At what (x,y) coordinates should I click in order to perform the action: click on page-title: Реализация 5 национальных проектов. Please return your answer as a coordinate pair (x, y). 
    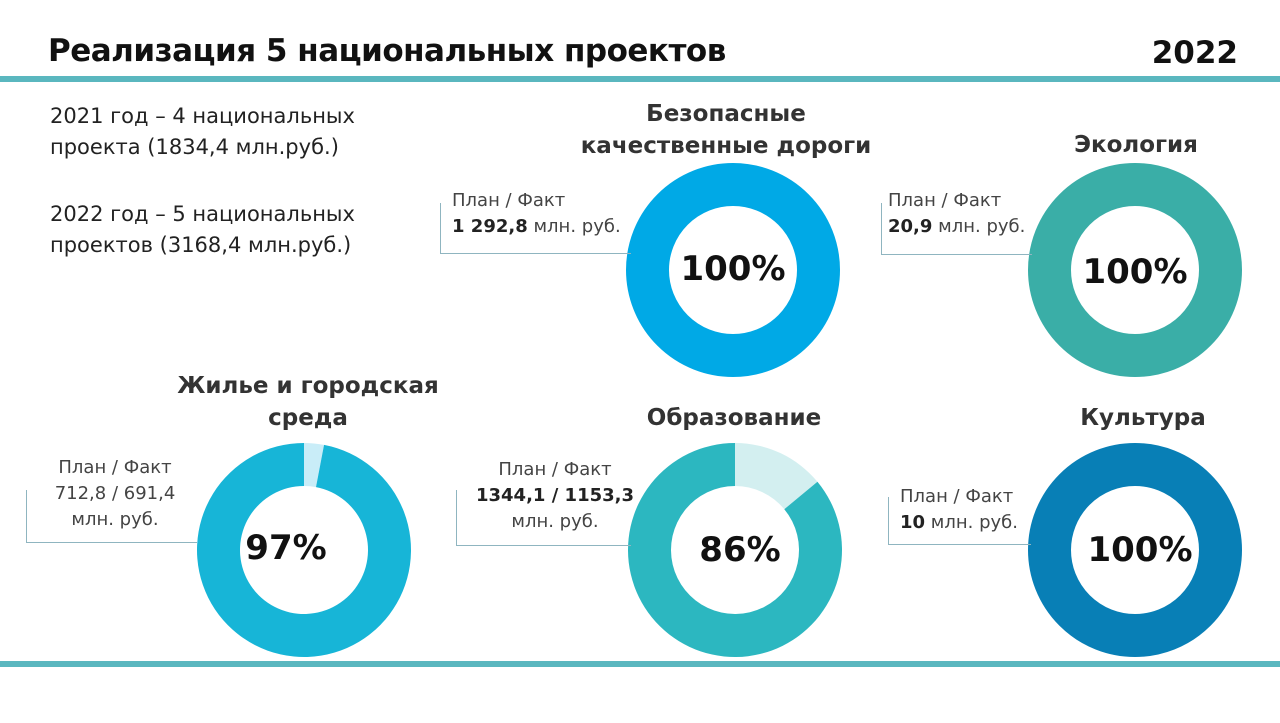
    Looking at the image, I should click on (387, 51).